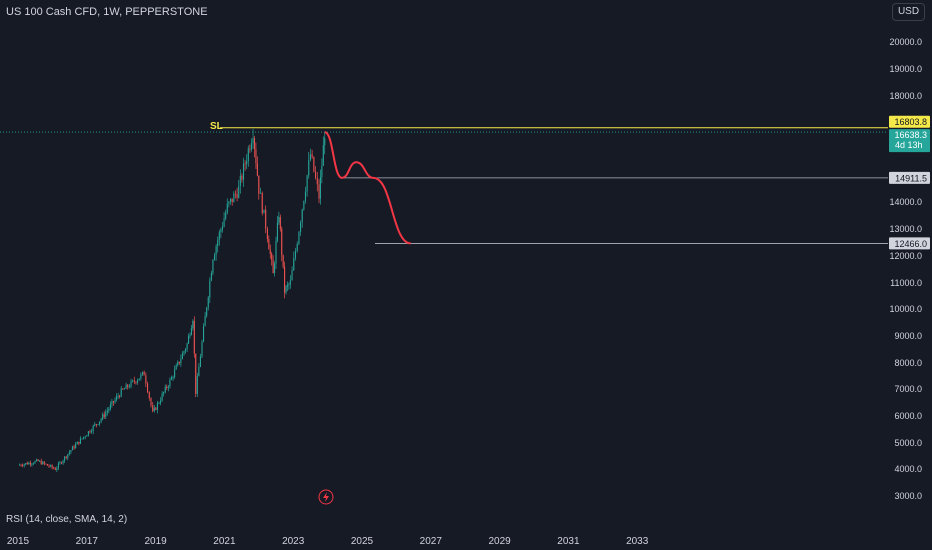  What do you see at coordinates (908, 496) in the screenshot?
I see `price-axis-tick: 3000.0` at bounding box center [908, 496].